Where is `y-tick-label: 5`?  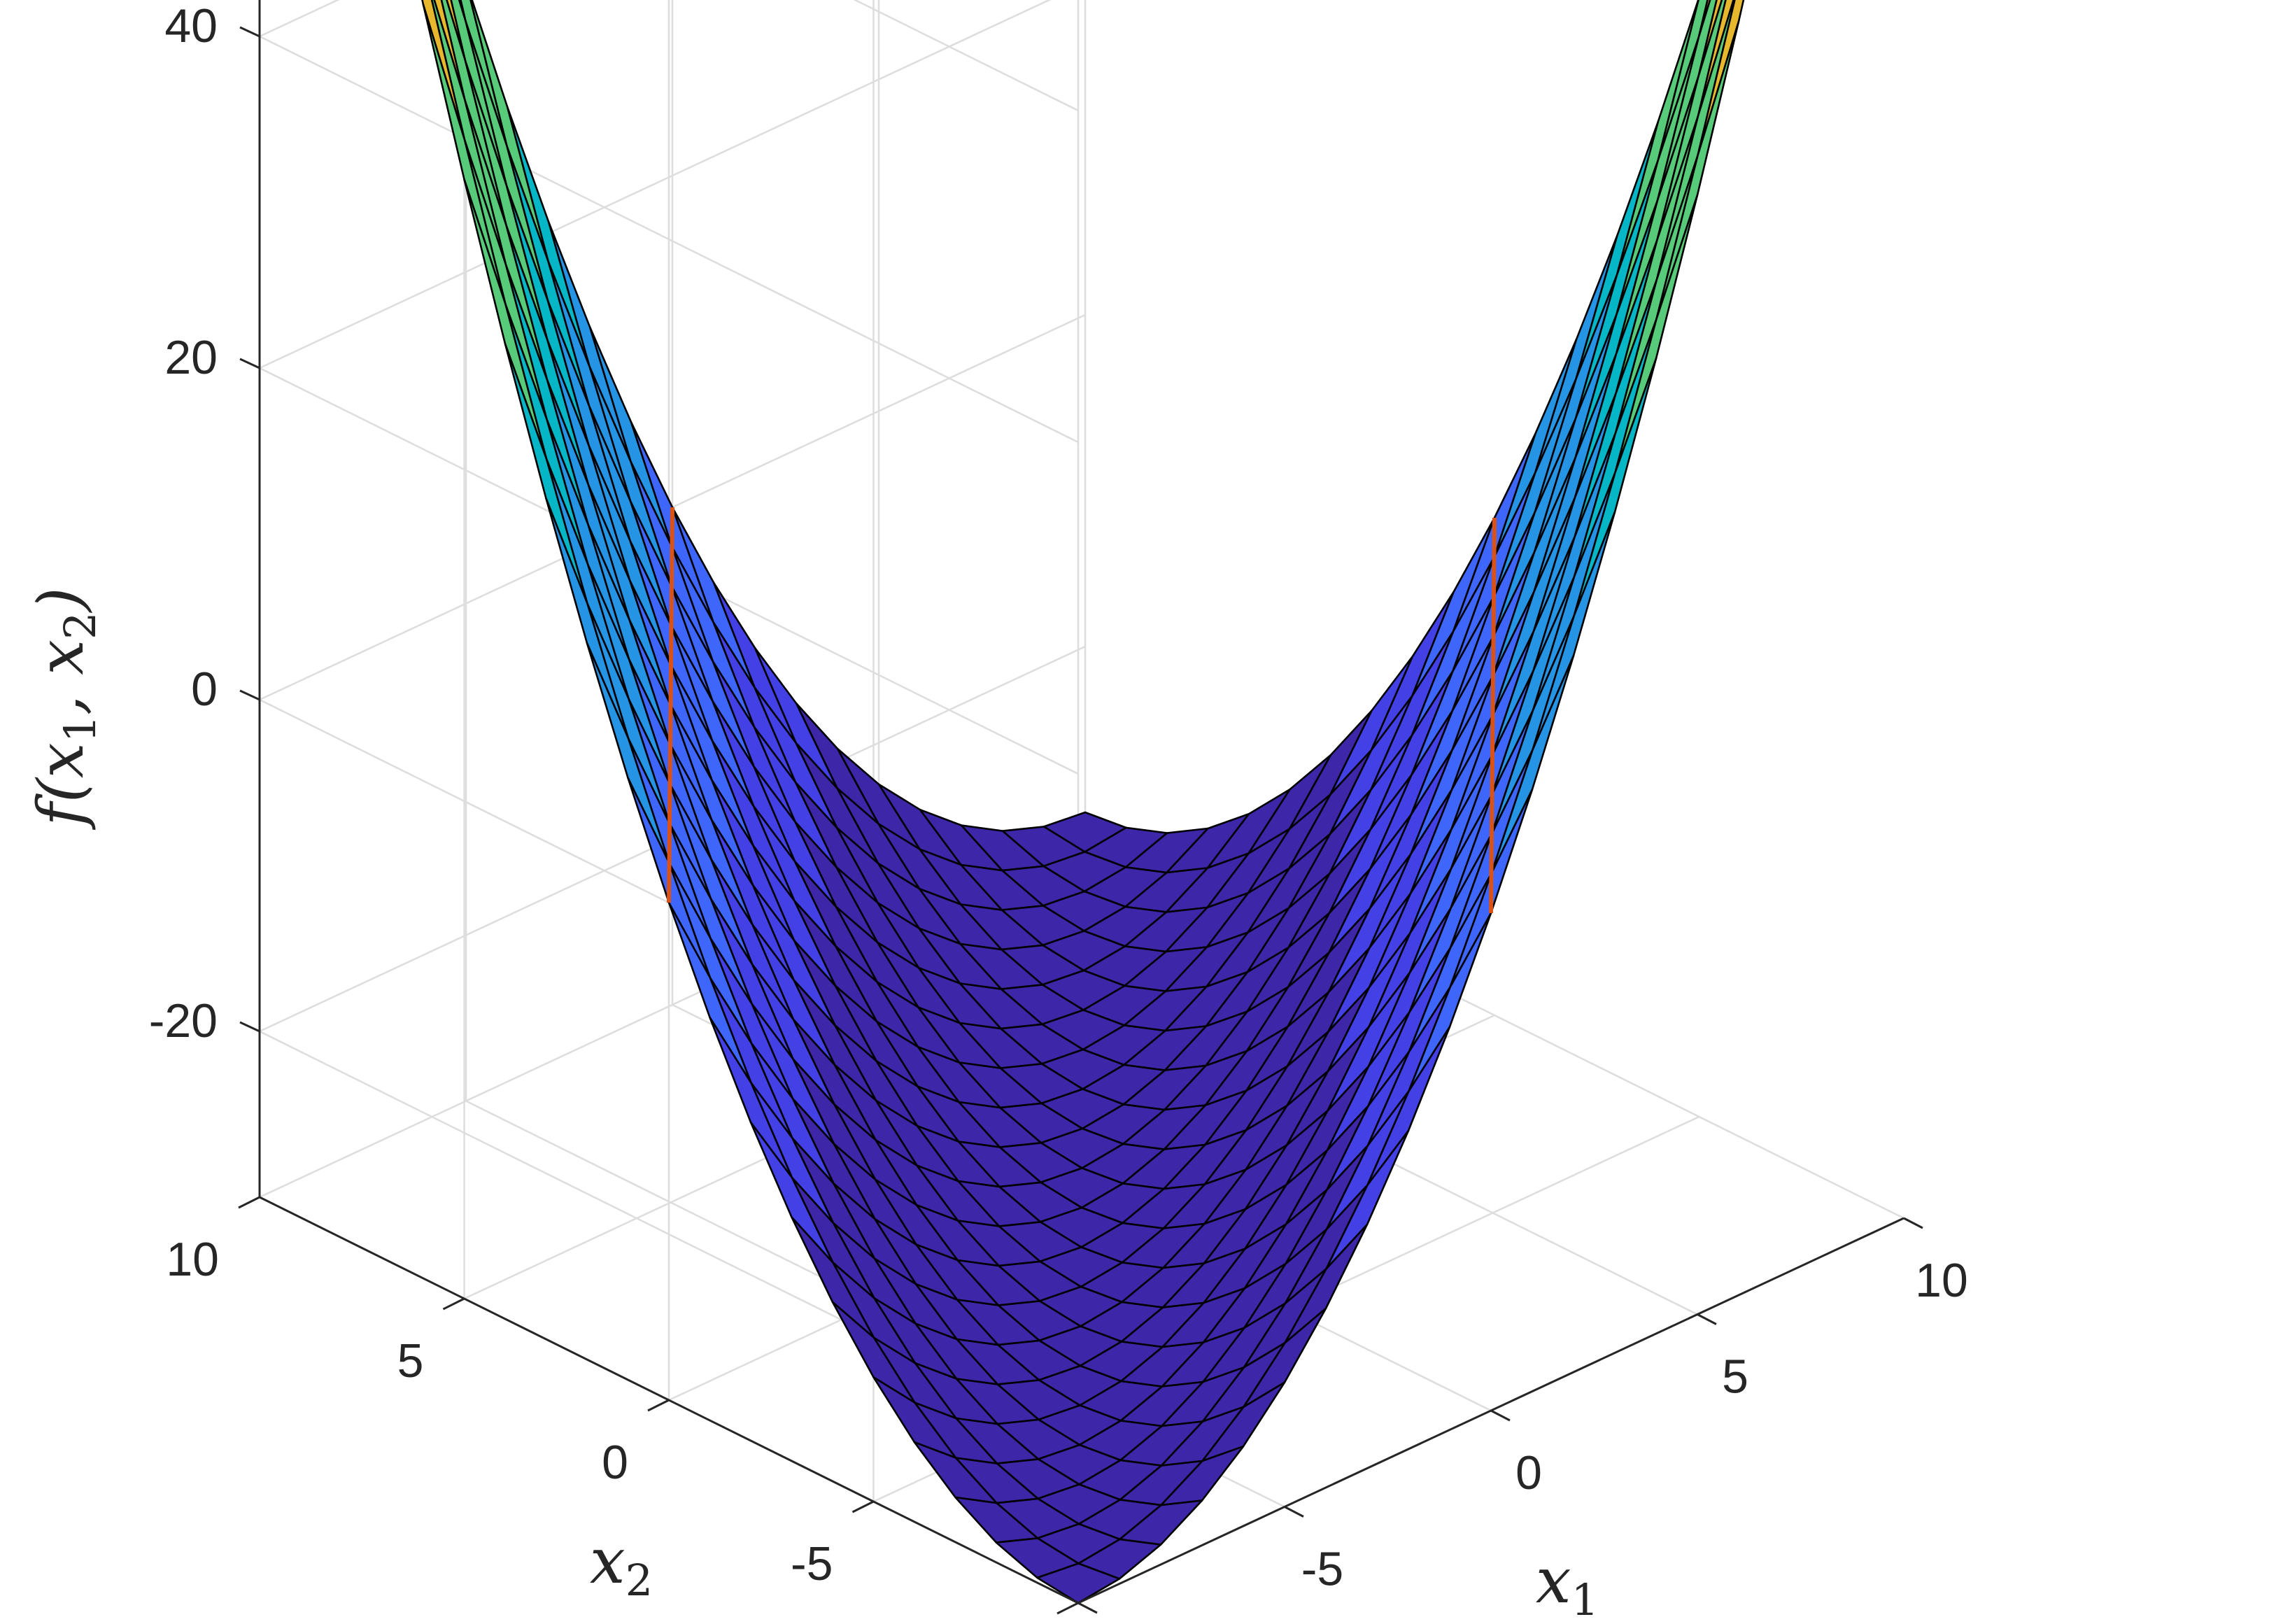 y-tick-label: 5 is located at coordinates (410, 1361).